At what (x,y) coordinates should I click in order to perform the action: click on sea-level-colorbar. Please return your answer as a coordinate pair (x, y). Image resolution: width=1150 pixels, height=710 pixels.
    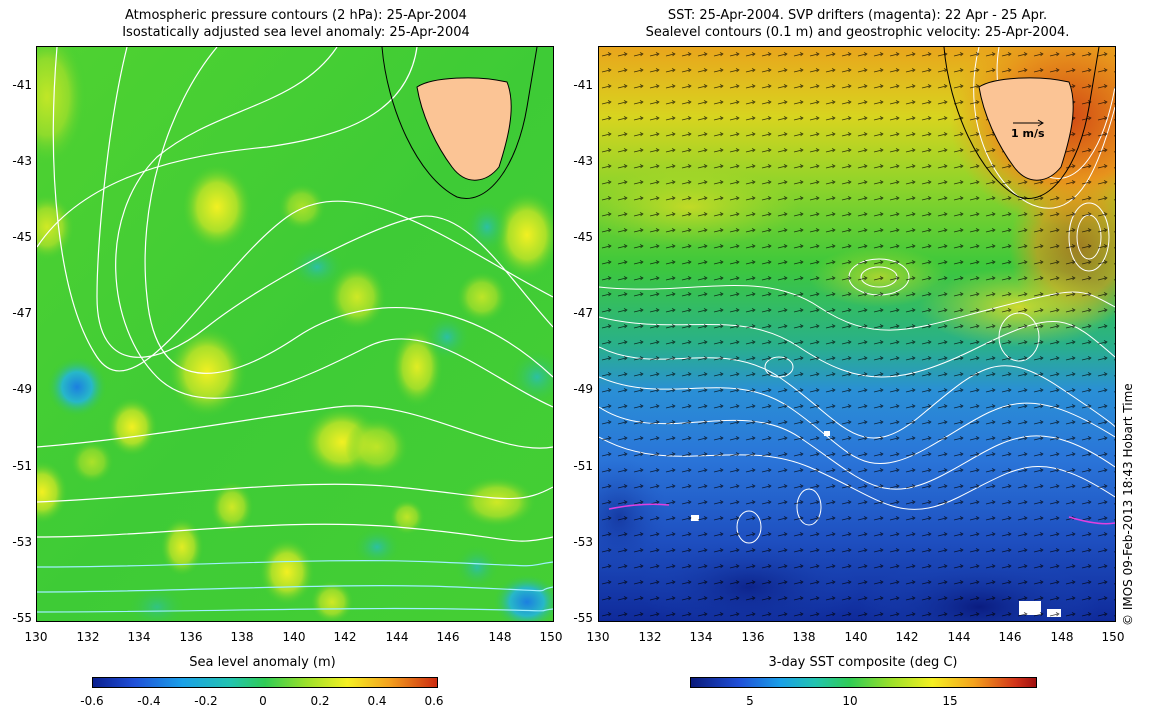
    Looking at the image, I should click on (265, 682).